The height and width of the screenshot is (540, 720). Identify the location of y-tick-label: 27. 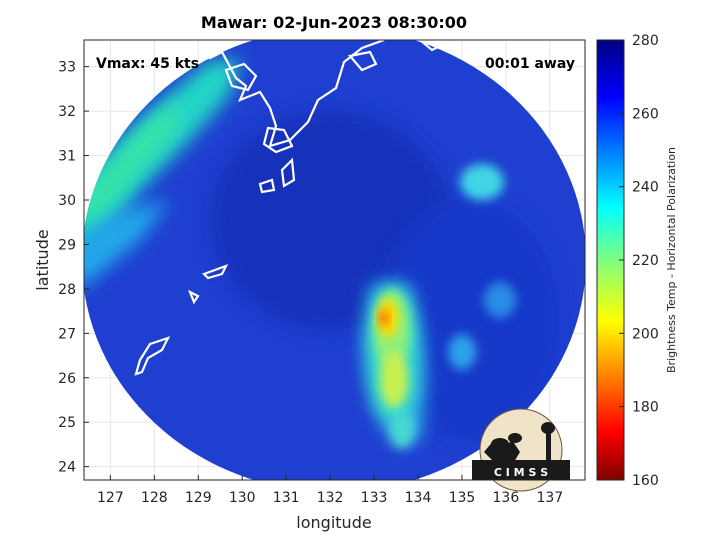
(67, 334).